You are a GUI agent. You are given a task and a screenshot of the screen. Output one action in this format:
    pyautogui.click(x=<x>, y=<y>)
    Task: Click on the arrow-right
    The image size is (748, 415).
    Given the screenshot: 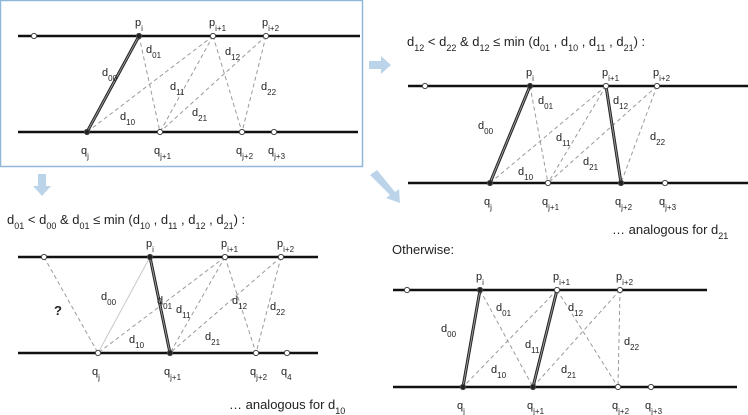 What is the action you would take?
    pyautogui.click(x=380, y=65)
    